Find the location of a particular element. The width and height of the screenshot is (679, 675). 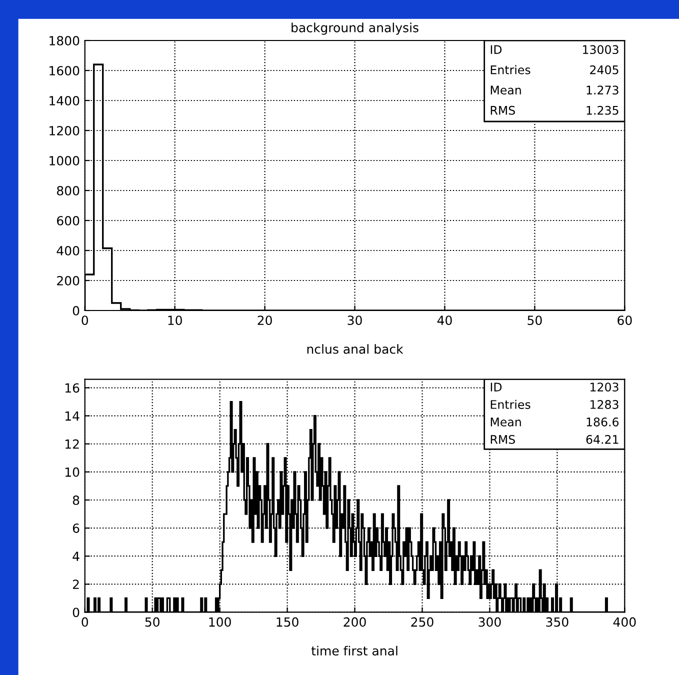

annotation: 1.235 is located at coordinates (602, 110).